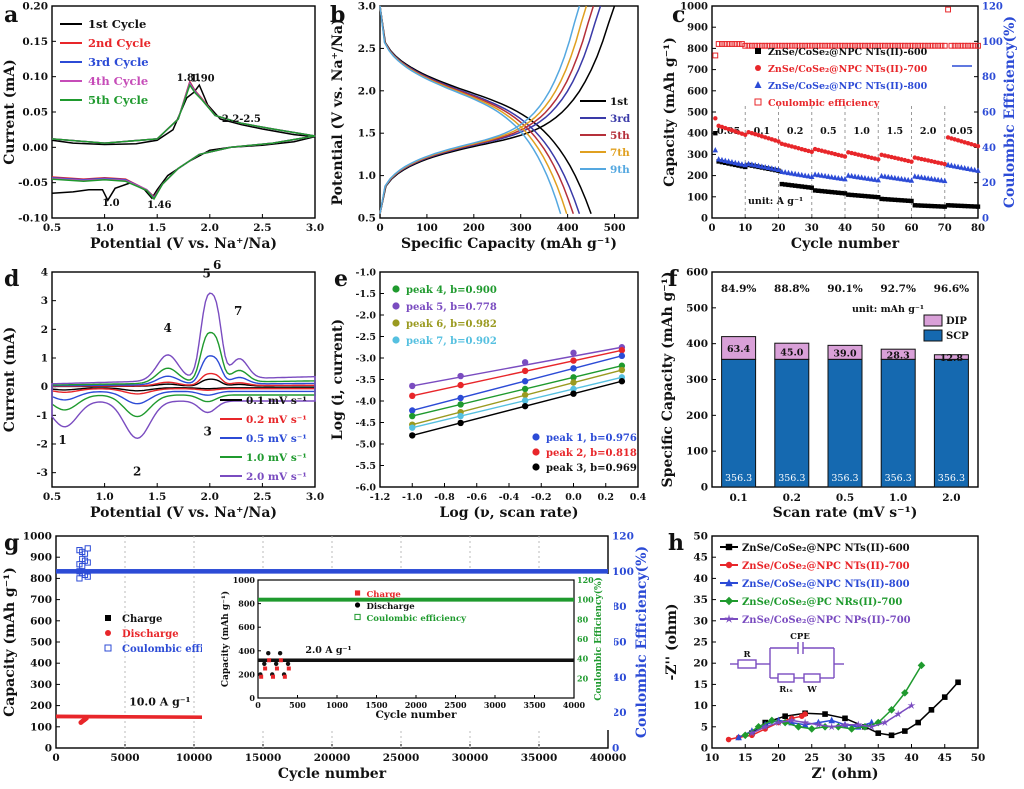 The height and width of the screenshot is (789, 1024). Describe the element at coordinates (391, 607) in the screenshot. I see `inset-legend-entry: Discharge` at that location.